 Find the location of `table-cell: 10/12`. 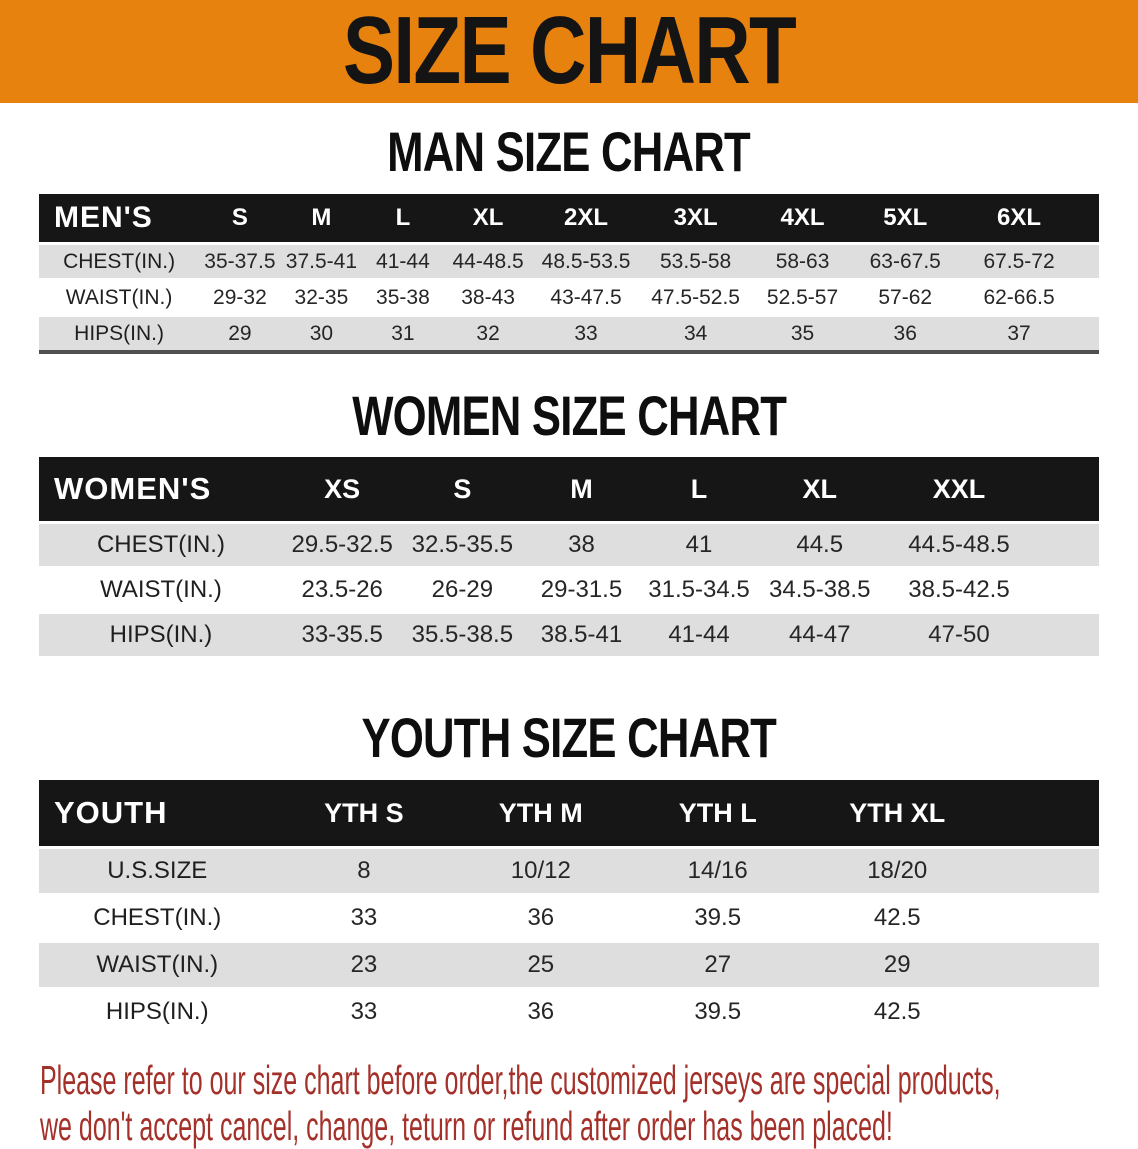

table-cell: 10/12 is located at coordinates (541, 871).